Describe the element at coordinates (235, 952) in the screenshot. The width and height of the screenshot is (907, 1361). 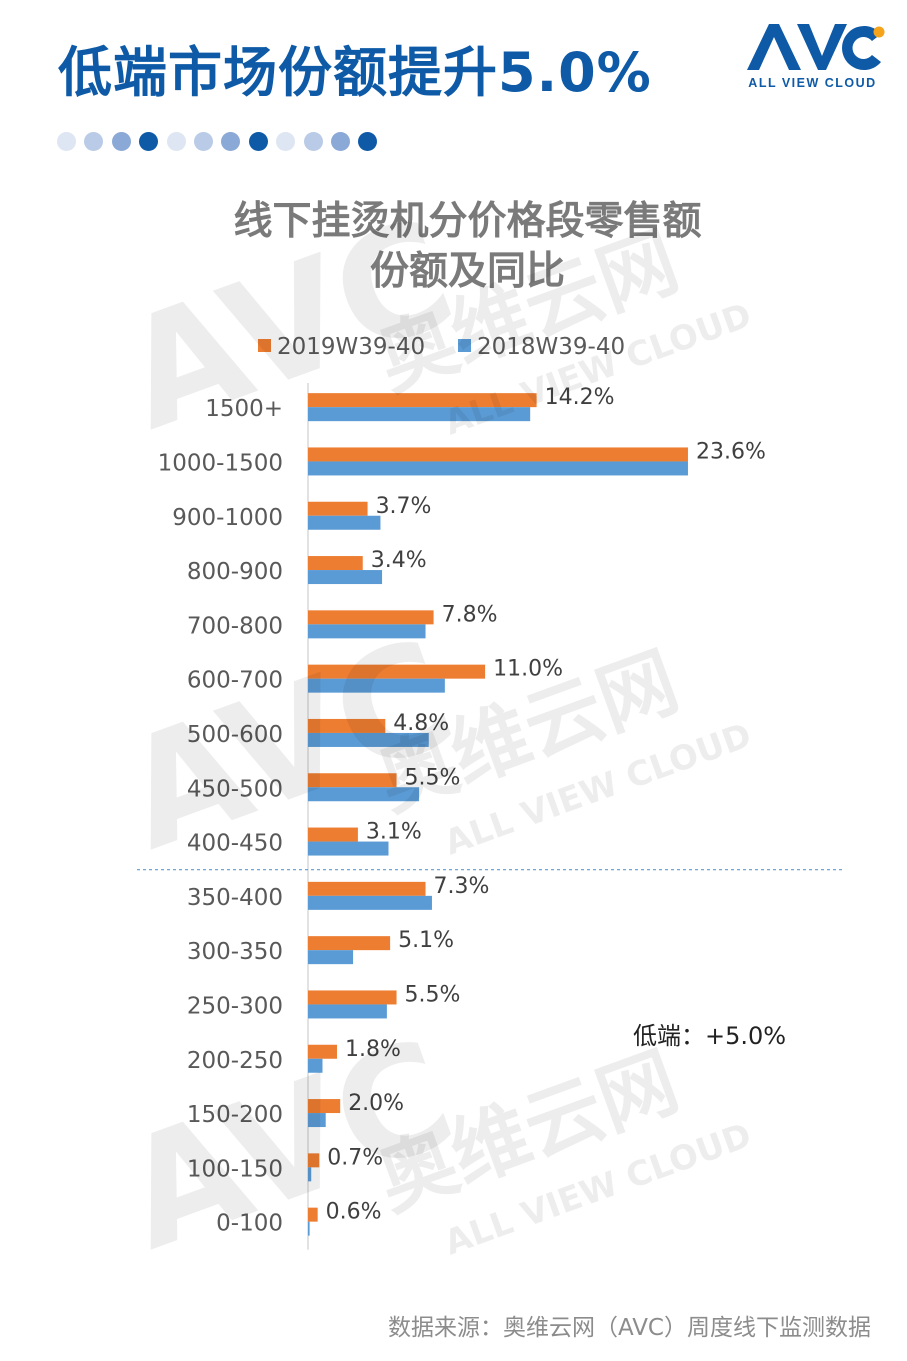
I see `category-label: 300-350` at that location.